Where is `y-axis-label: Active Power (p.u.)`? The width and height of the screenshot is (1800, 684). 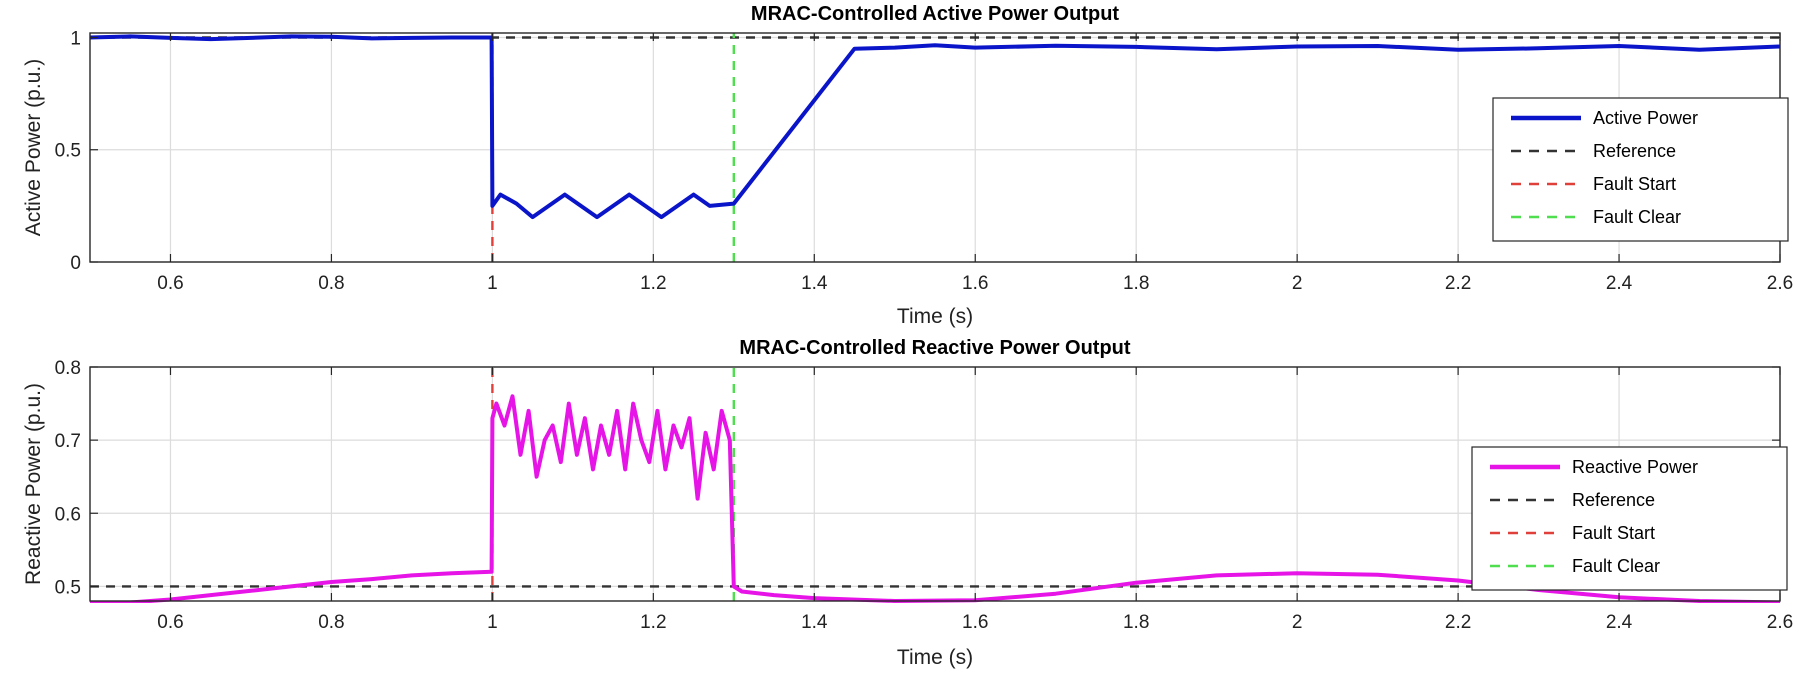
y-axis-label: Active Power (p.u.) is located at coordinates (33, 147).